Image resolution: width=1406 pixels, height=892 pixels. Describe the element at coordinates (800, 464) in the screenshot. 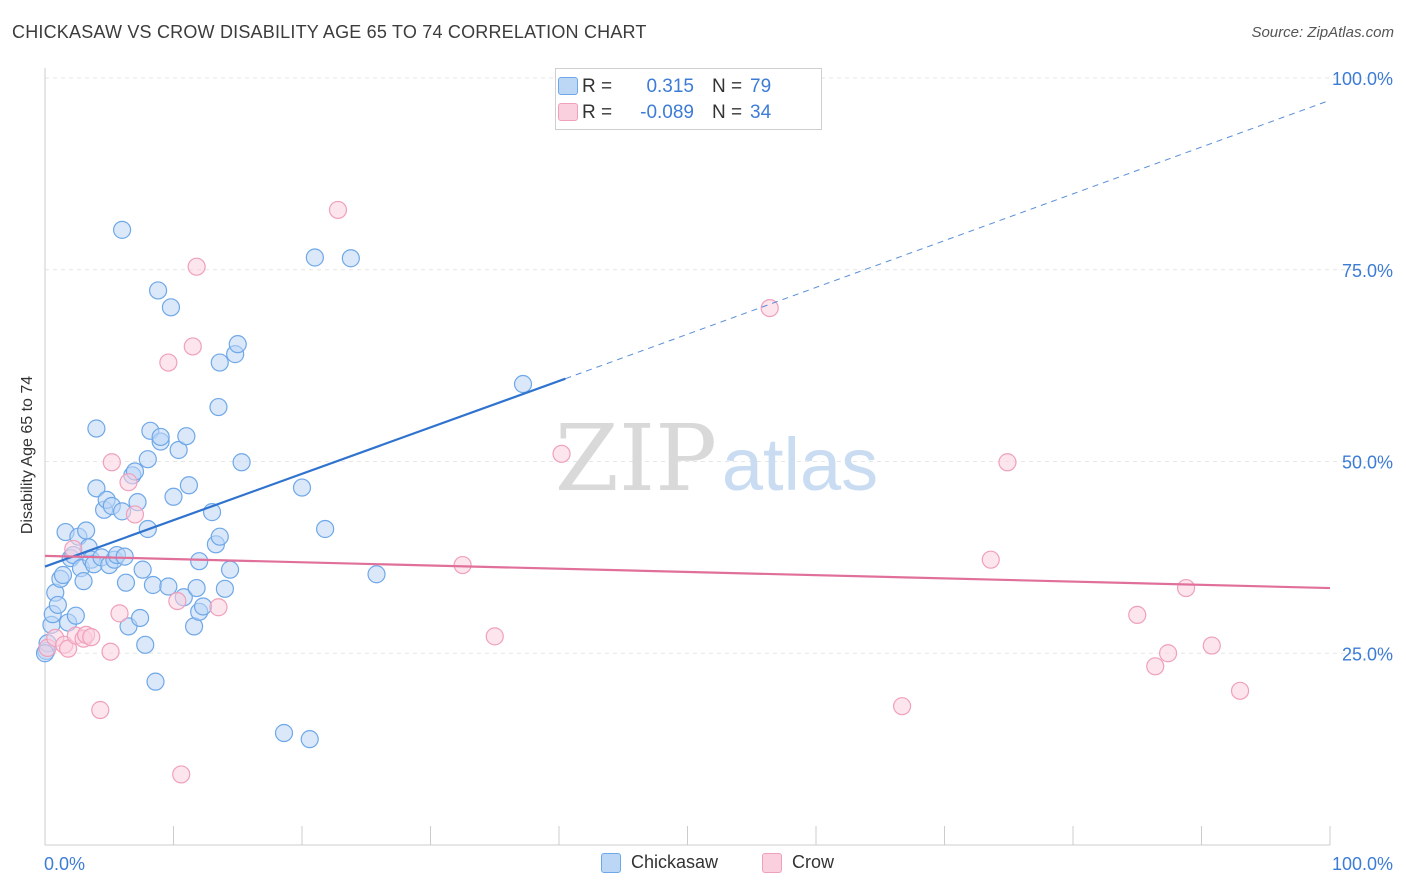

I see `watermark-atlas: atlas` at that location.